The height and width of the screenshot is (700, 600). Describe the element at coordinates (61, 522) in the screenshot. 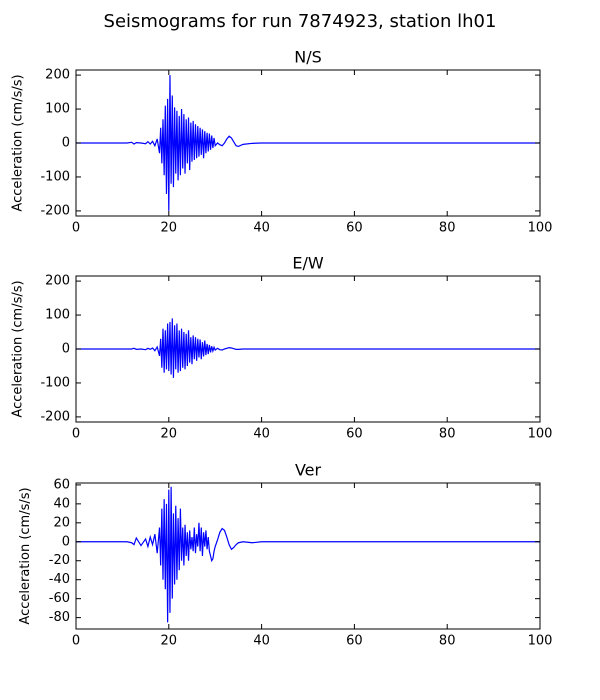

I see `y-tick-label: 20` at that location.